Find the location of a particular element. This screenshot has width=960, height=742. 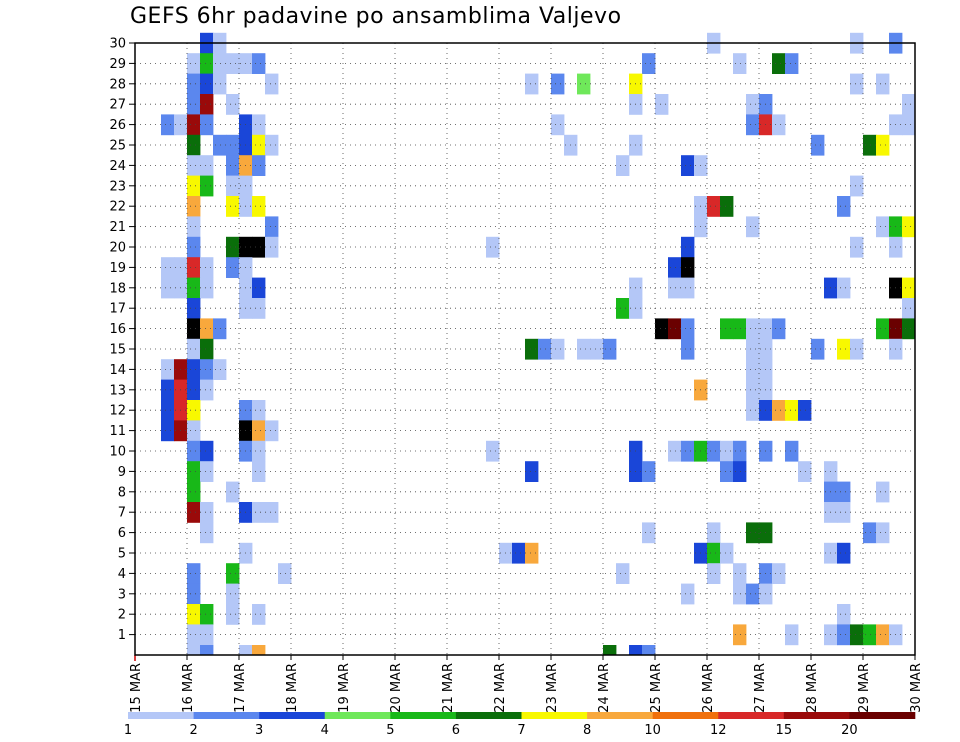

colorbar-label: 8 is located at coordinates (587, 730).